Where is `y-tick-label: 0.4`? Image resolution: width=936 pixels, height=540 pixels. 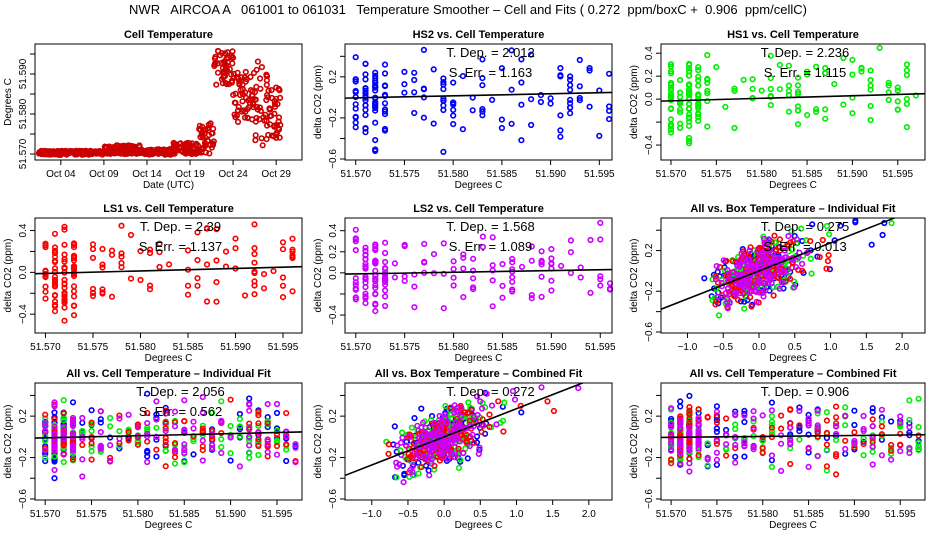
y-tick-label: 0.4 is located at coordinates (333, 230).